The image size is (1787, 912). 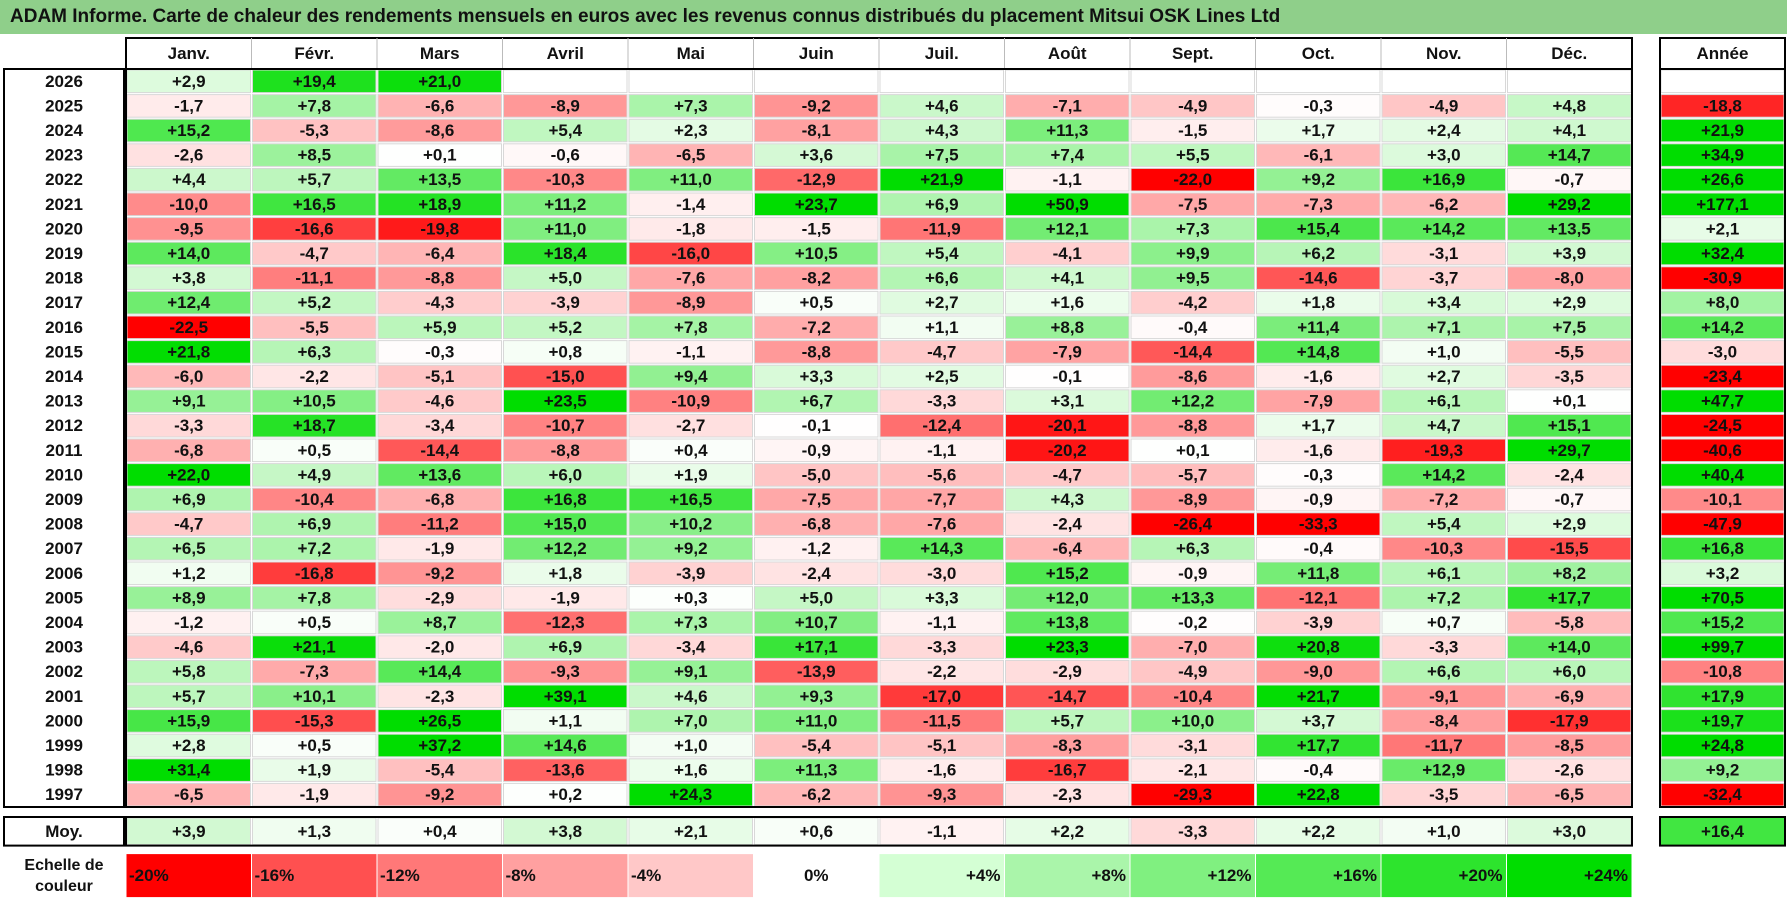 I want to click on year-label-2012: 2012, so click(x=64, y=425).